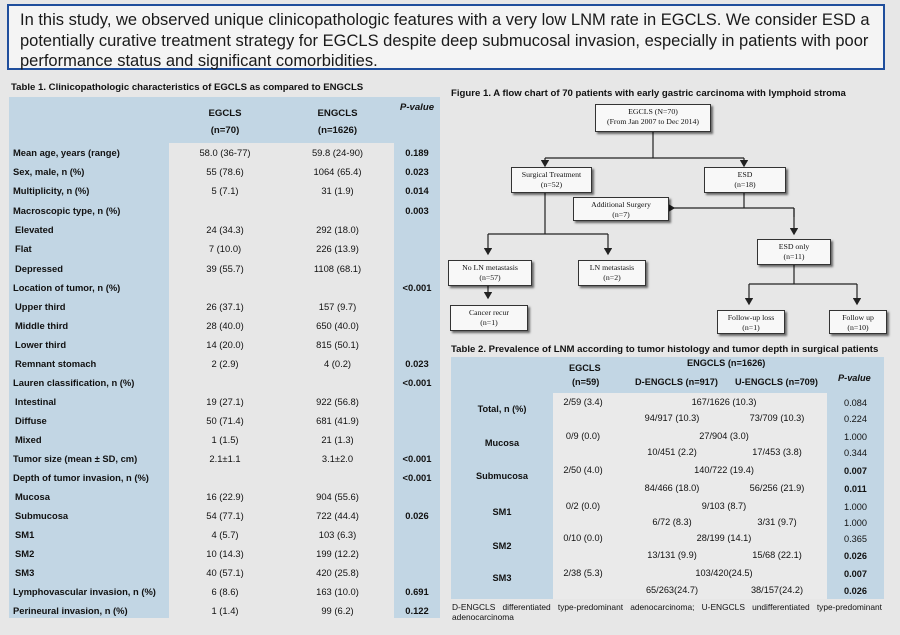 This screenshot has height=635, width=900. What do you see at coordinates (225, 306) in the screenshot?
I see `egcls-value: 26 (37.1)` at bounding box center [225, 306].